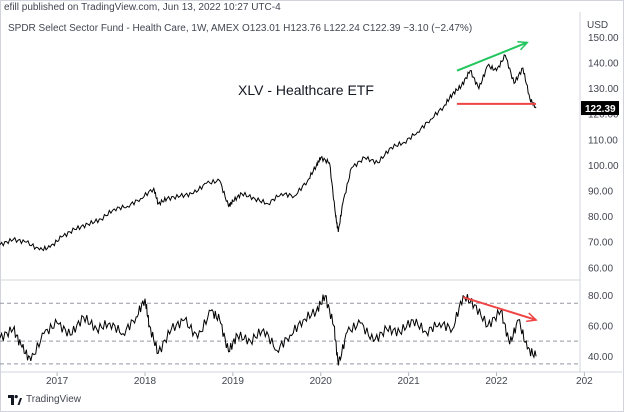 The image size is (624, 412). I want to click on oscillator-tick-label: 60.00, so click(600, 327).